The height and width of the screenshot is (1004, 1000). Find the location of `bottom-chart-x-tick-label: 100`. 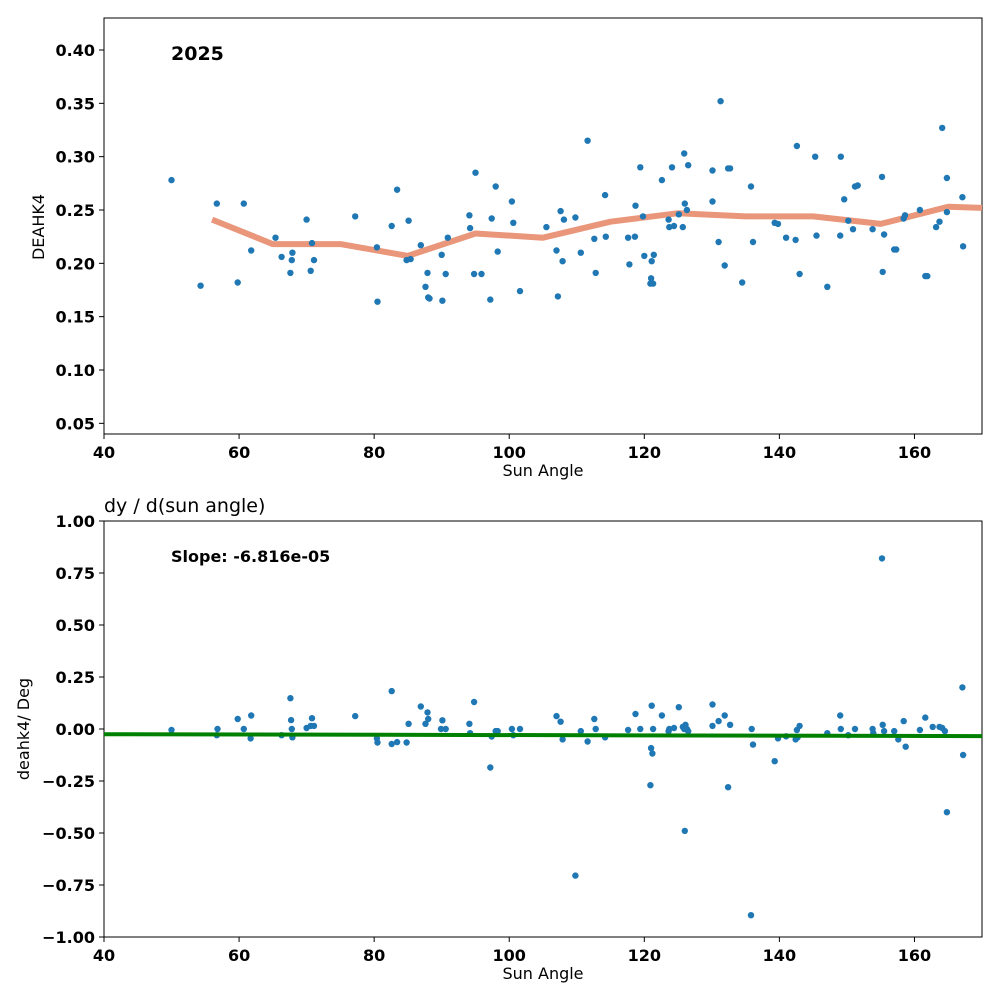

bottom-chart-x-tick-label: 100 is located at coordinates (509, 955).